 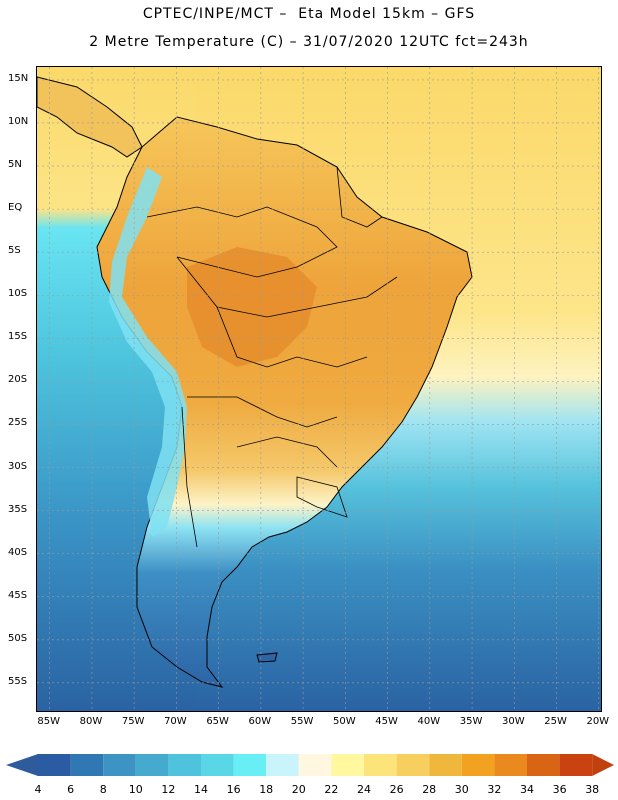 What do you see at coordinates (298, 789) in the screenshot?
I see `color-scale-label: 20` at bounding box center [298, 789].